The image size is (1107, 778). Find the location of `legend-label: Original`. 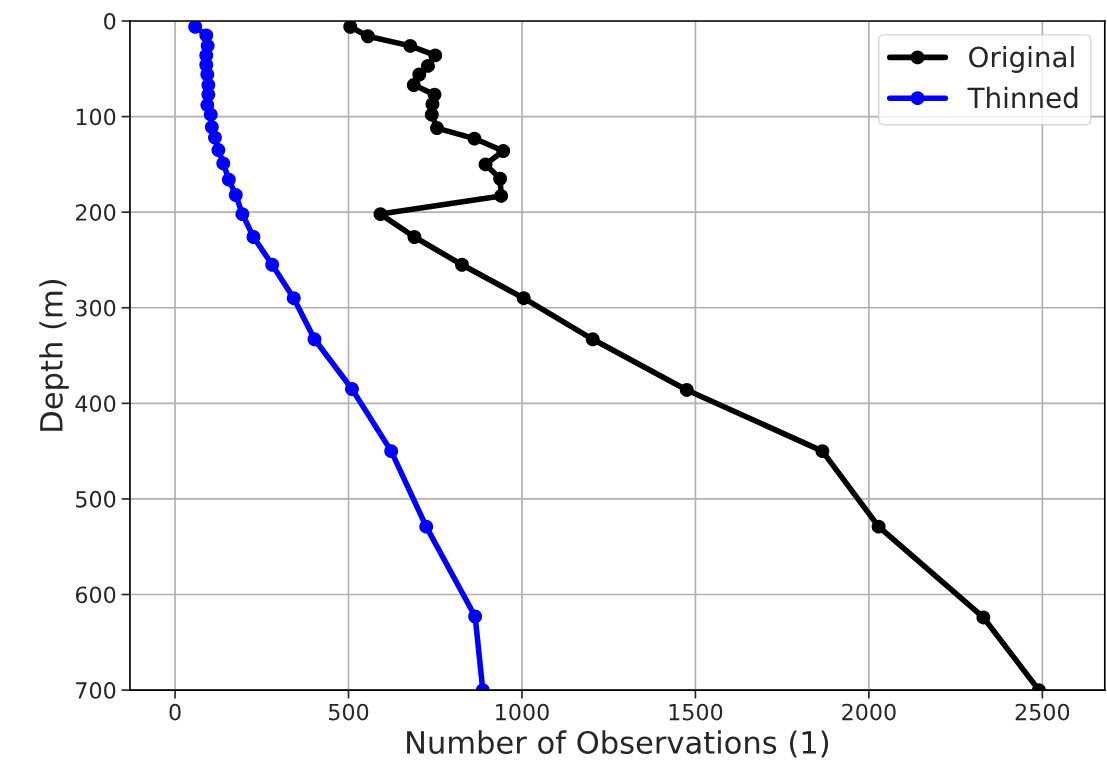

legend-label: Original is located at coordinates (1021, 59).